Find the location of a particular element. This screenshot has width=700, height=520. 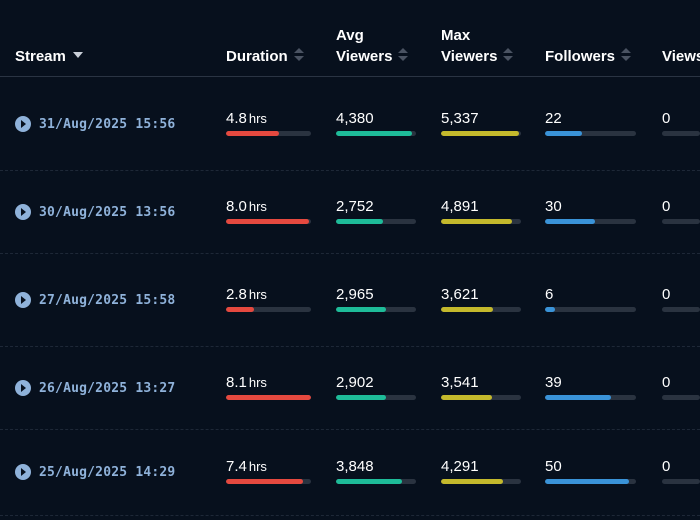

column-header-max-viewers-line1: Max is located at coordinates (456, 35).